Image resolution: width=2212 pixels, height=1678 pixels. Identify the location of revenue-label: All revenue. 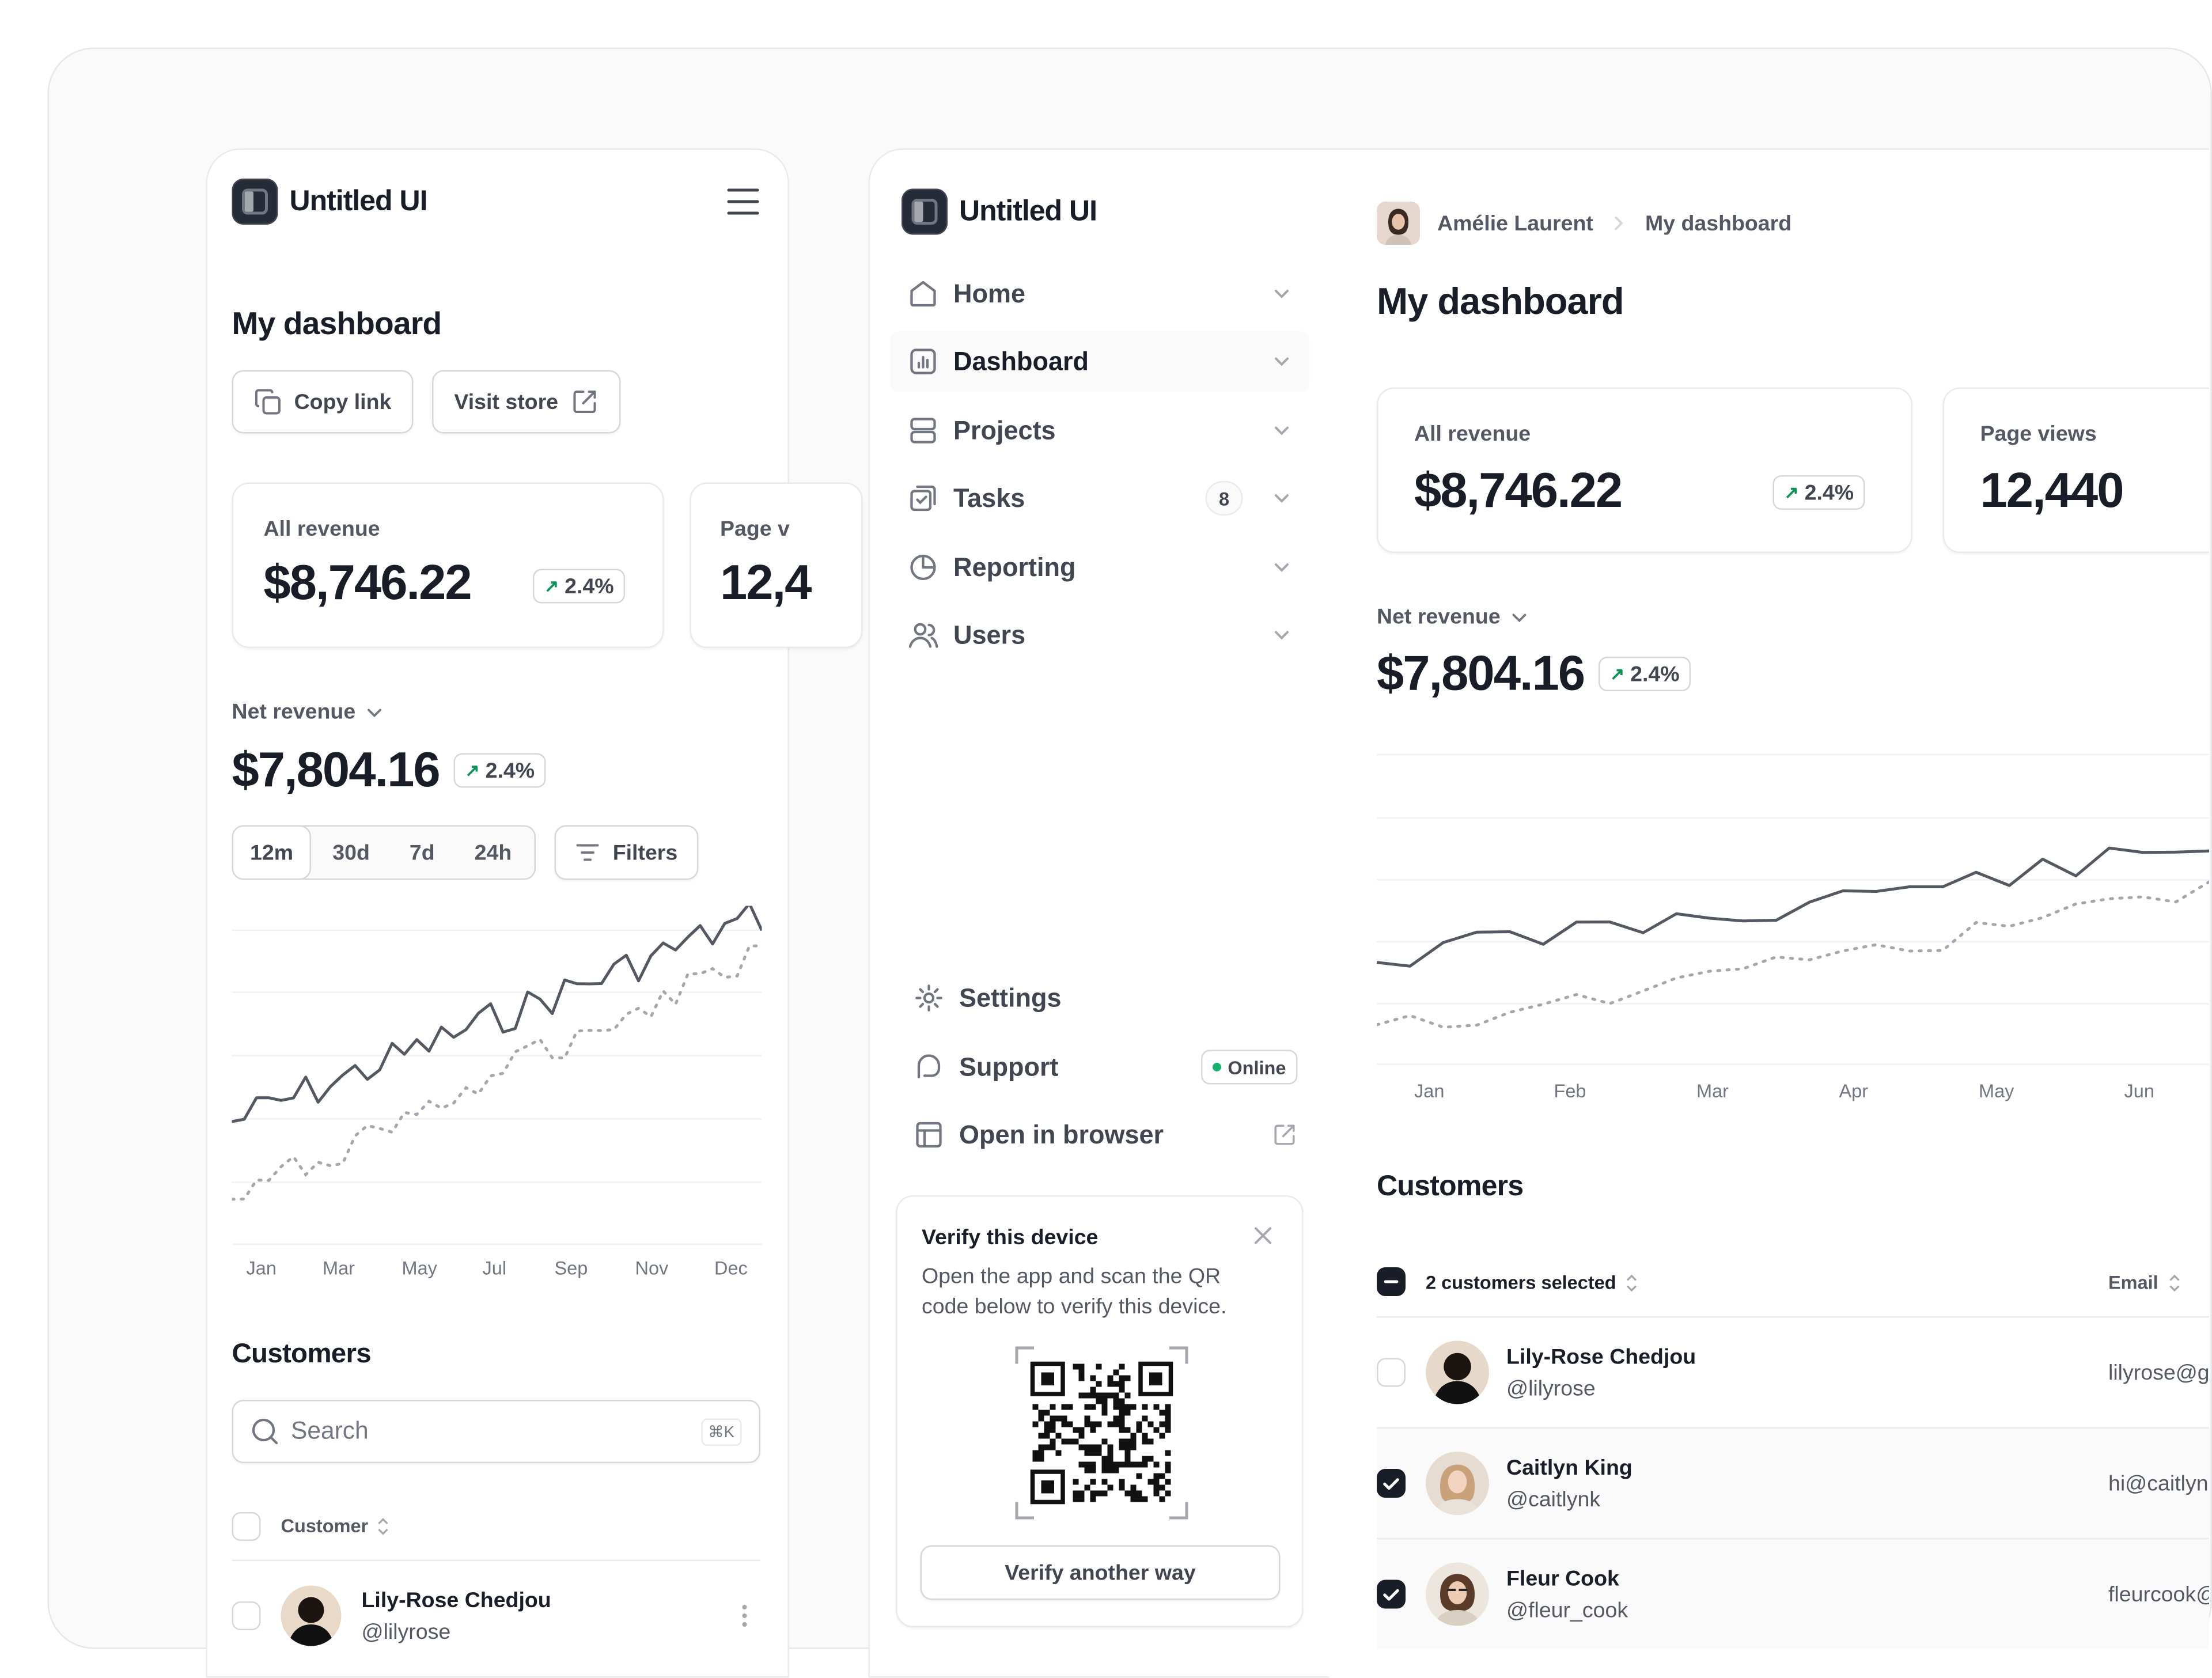
(1472, 434).